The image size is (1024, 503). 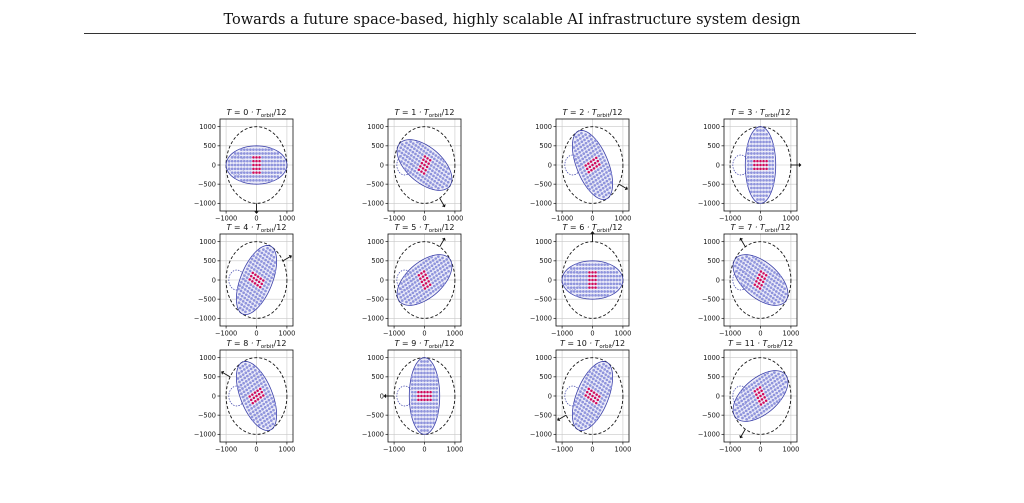 What do you see at coordinates (227, 375) in the screenshot?
I see `direction-arrow-shaft` at bounding box center [227, 375].